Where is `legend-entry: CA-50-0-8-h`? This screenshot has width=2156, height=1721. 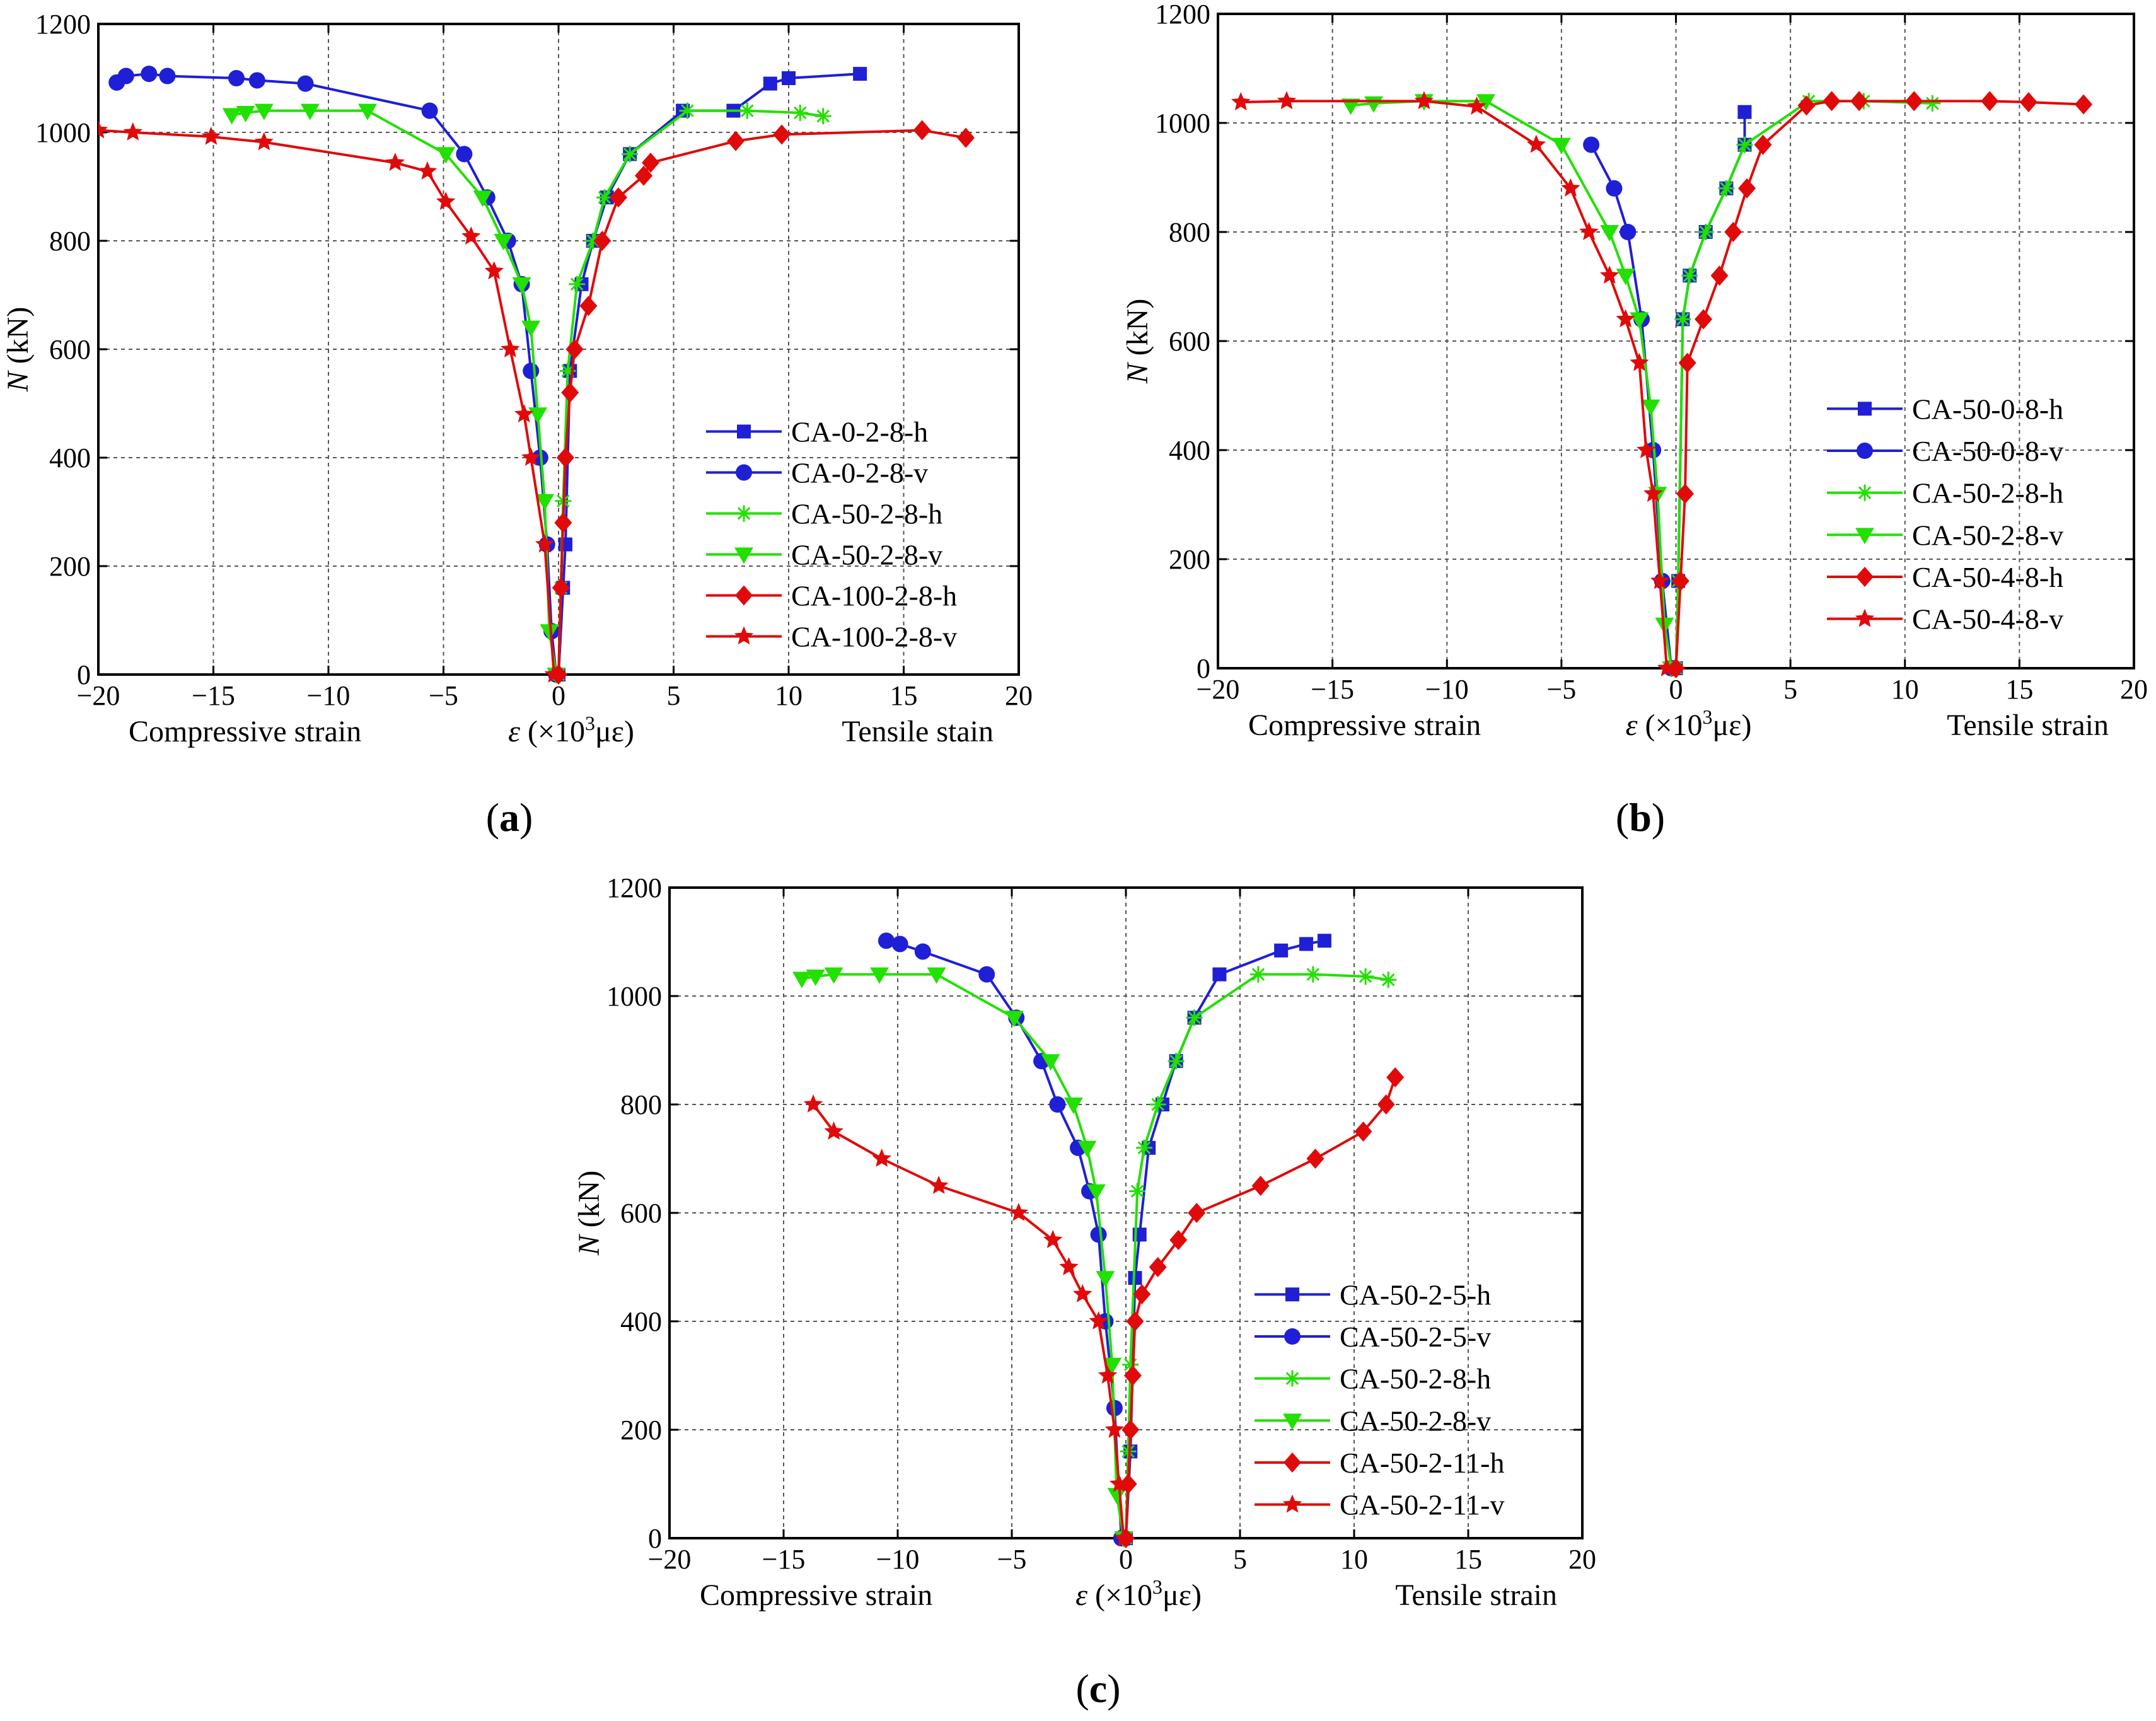 legend-entry: CA-50-0-8-h is located at coordinates (1945, 409).